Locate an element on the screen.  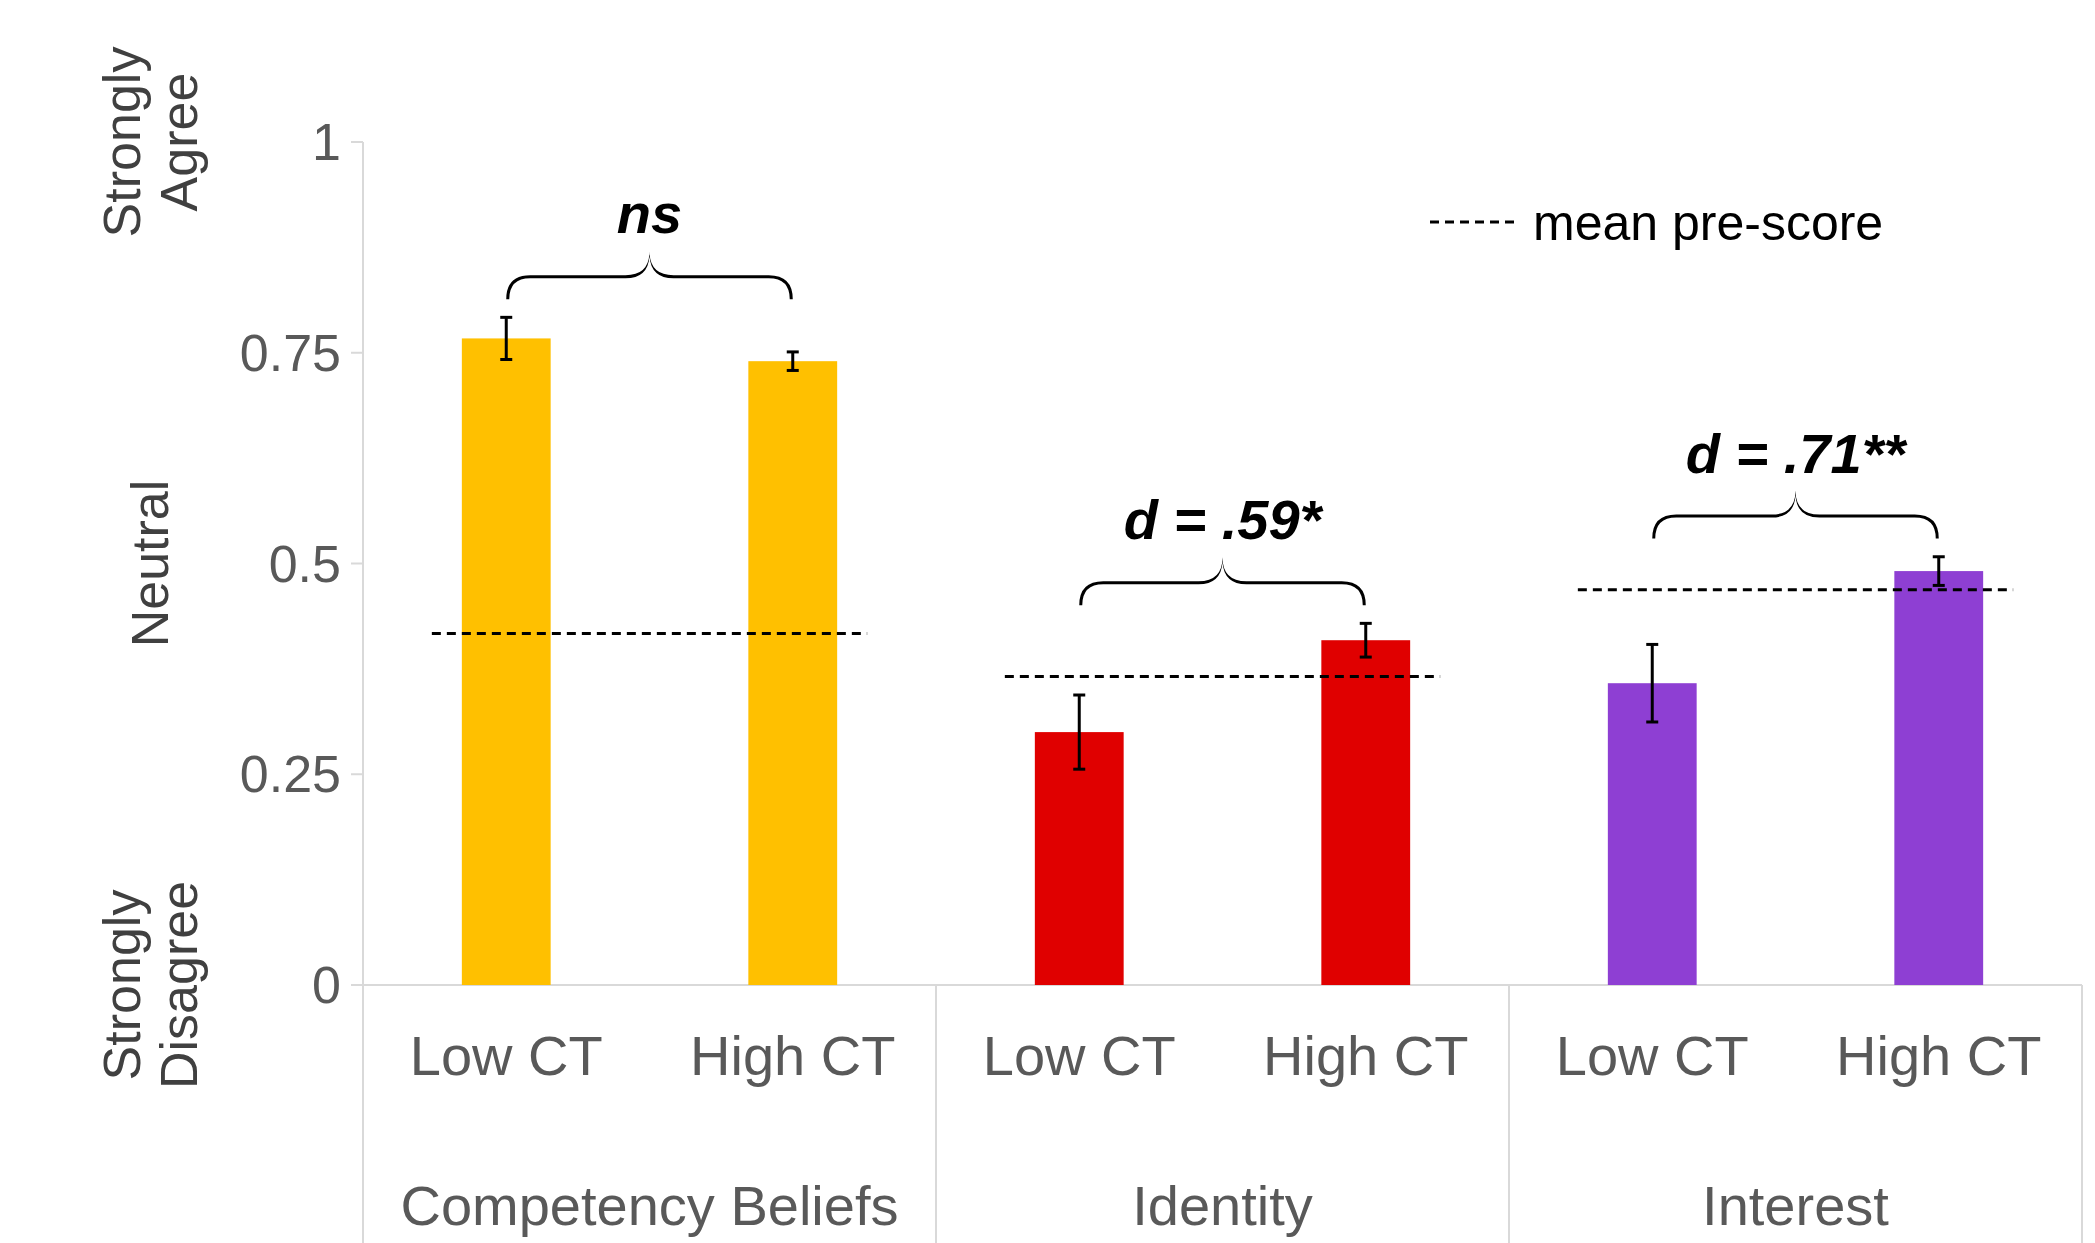
text: Strongly Disagree is located at coordinates (150, 985).